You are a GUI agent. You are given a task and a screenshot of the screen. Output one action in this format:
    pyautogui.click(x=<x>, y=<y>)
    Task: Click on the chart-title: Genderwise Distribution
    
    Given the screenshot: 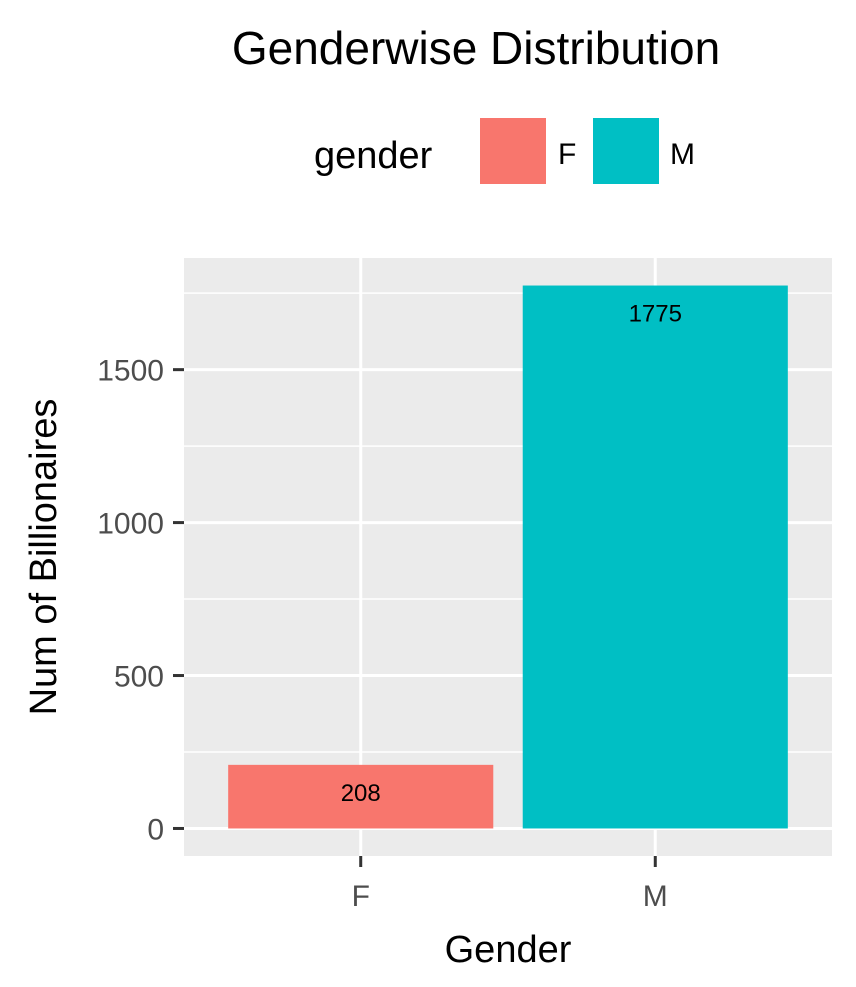 What is the action you would take?
    pyautogui.click(x=476, y=48)
    